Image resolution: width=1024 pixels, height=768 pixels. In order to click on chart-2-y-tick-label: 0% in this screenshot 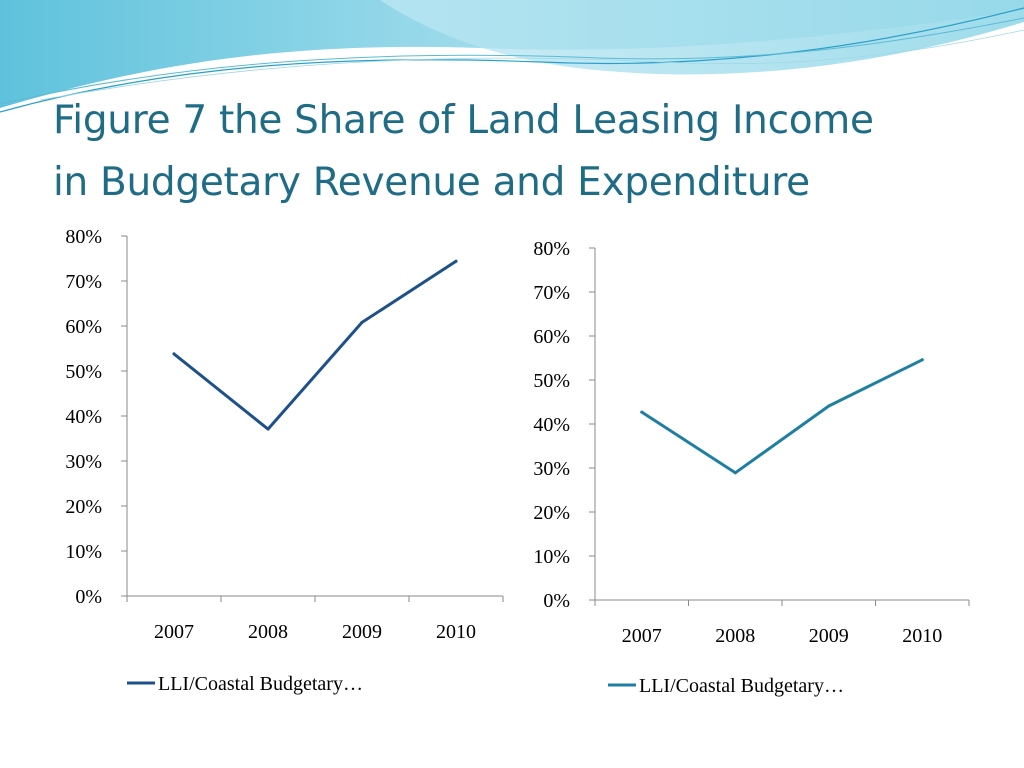, I will do `click(556, 601)`.